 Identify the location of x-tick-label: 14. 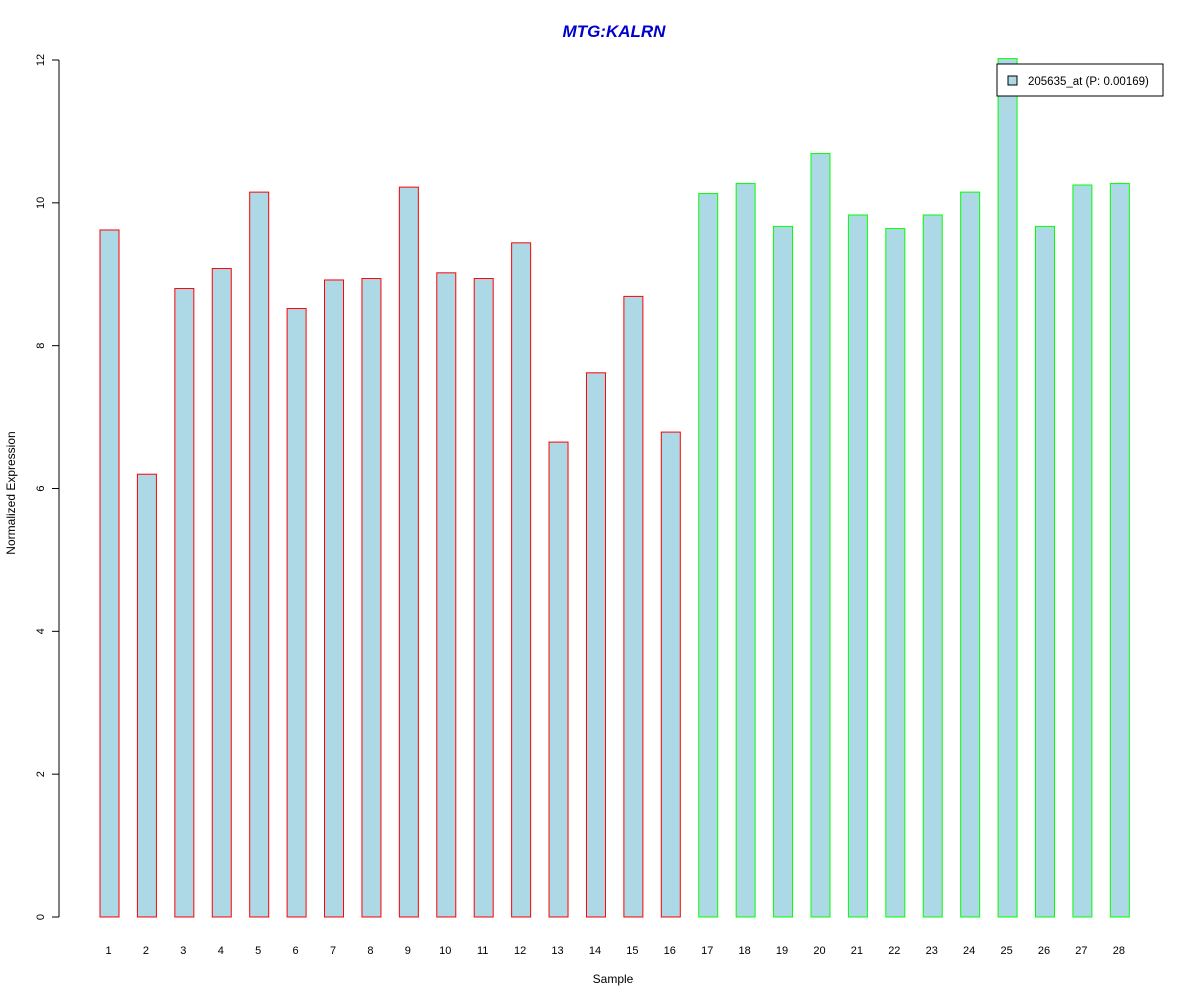
(595, 951).